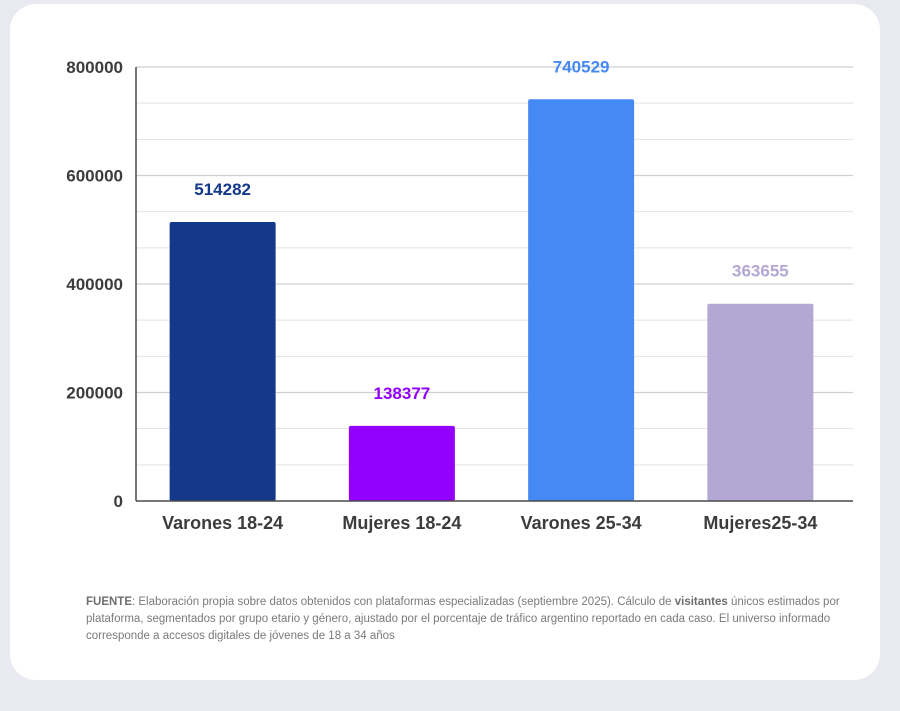 The image size is (900, 711). Describe the element at coordinates (118, 501) in the screenshot. I see `y-tick-label: 0` at that location.